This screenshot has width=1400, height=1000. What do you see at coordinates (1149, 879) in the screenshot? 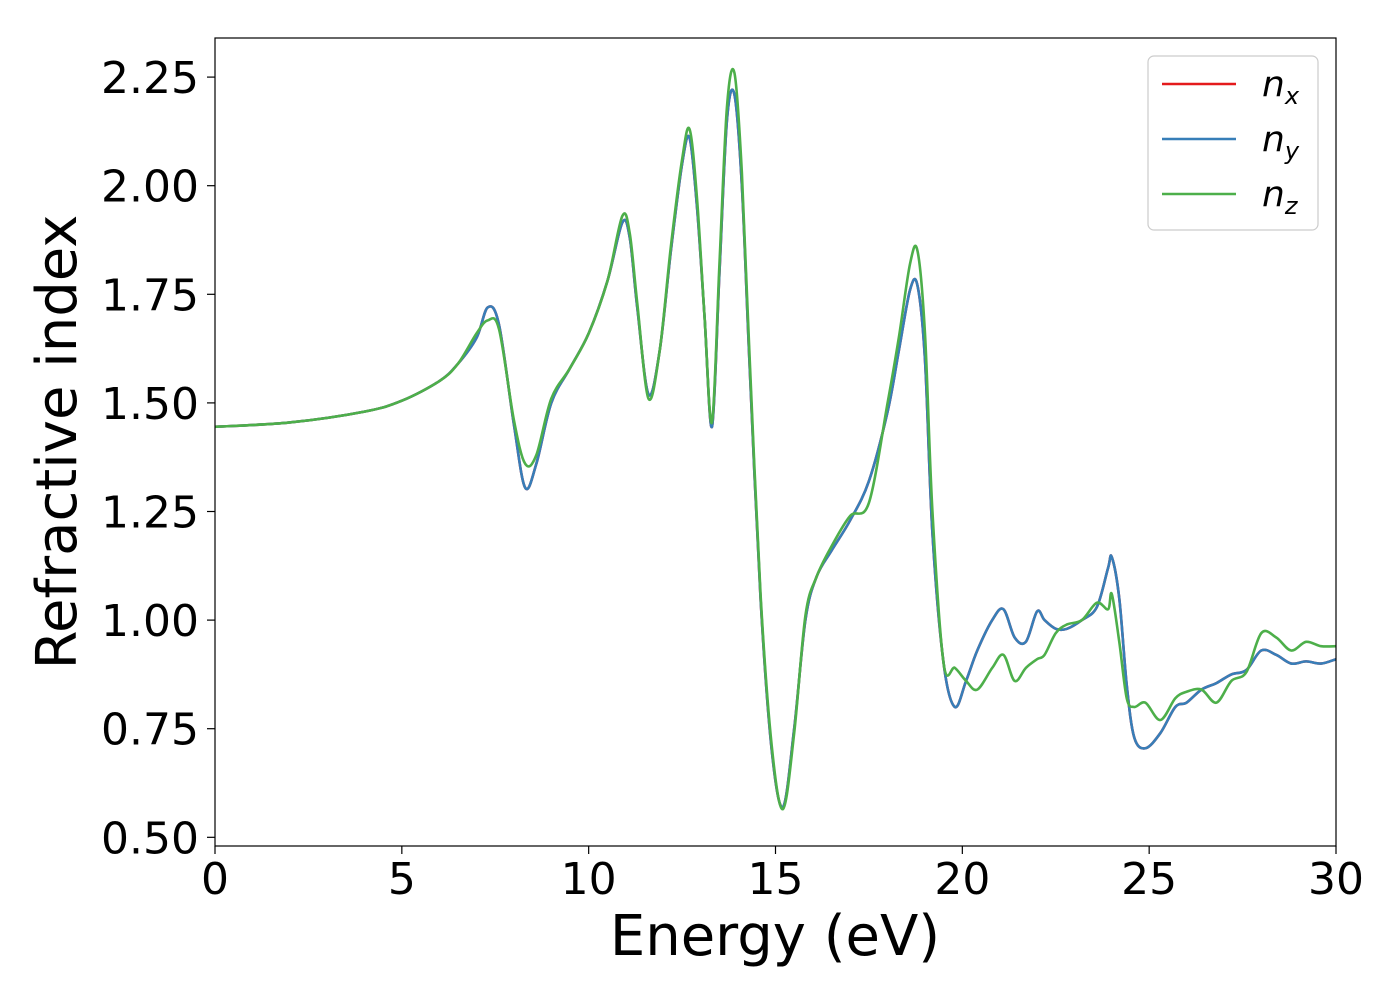
I see `x-tick-label: 25` at bounding box center [1149, 879].